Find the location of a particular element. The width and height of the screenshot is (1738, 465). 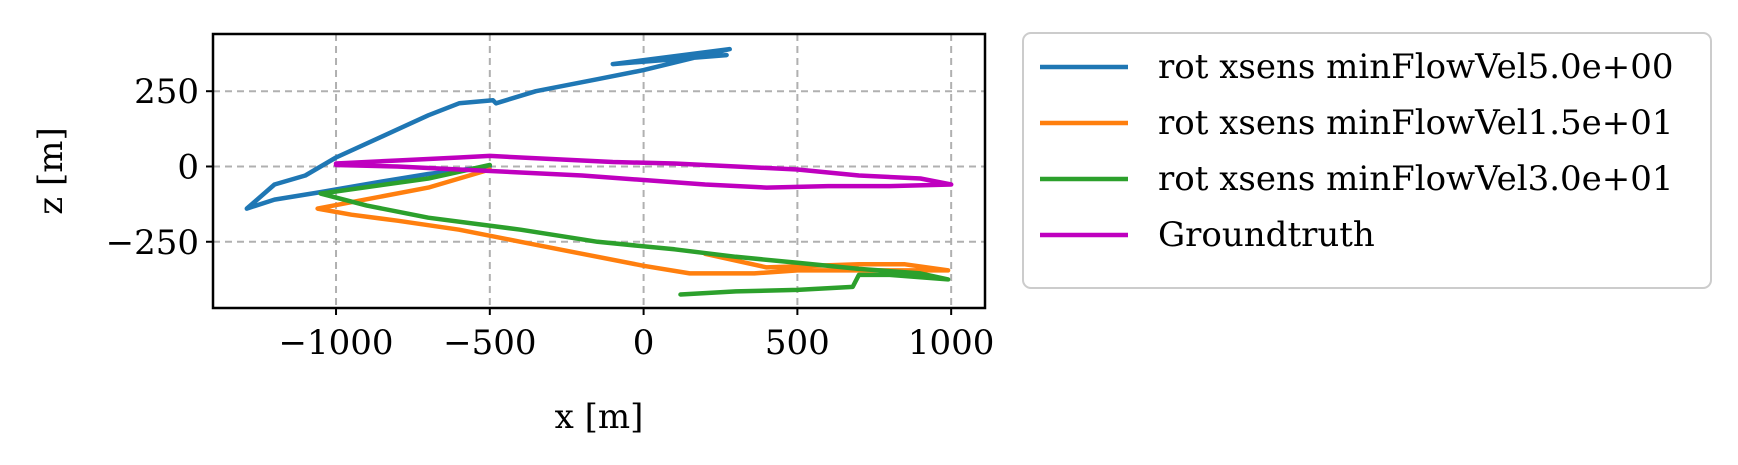

legend-label: rot xsens minFlowVel1.5e+01 is located at coordinates (1416, 123).